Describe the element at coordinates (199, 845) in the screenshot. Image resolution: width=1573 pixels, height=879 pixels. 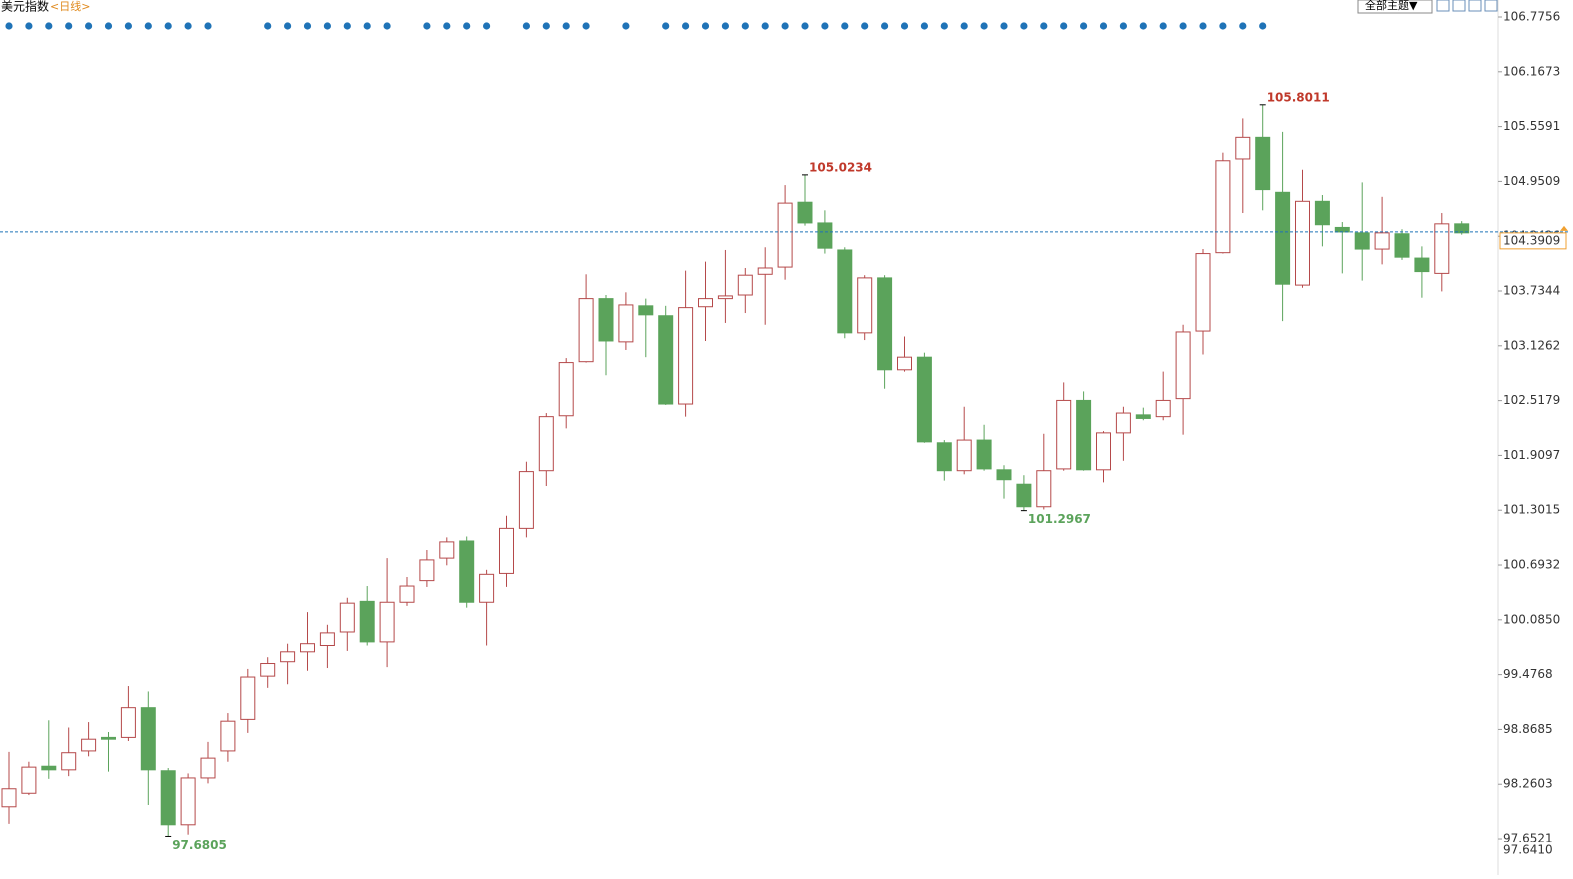
I see `extreme-label: 97.6805` at that location.